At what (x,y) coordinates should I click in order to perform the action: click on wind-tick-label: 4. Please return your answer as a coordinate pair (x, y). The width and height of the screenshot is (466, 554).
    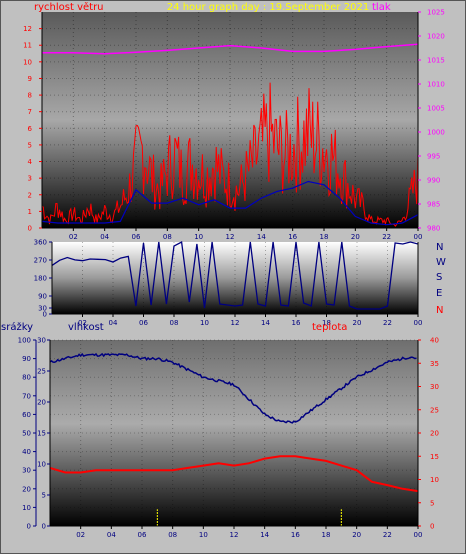
    Looking at the image, I should click on (30, 162).